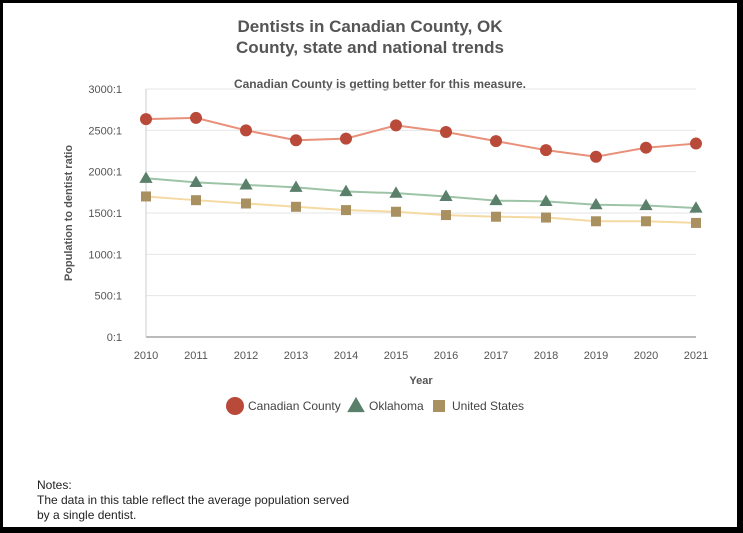 The width and height of the screenshot is (743, 533). What do you see at coordinates (421, 381) in the screenshot?
I see `x-axis-title: Year` at bounding box center [421, 381].